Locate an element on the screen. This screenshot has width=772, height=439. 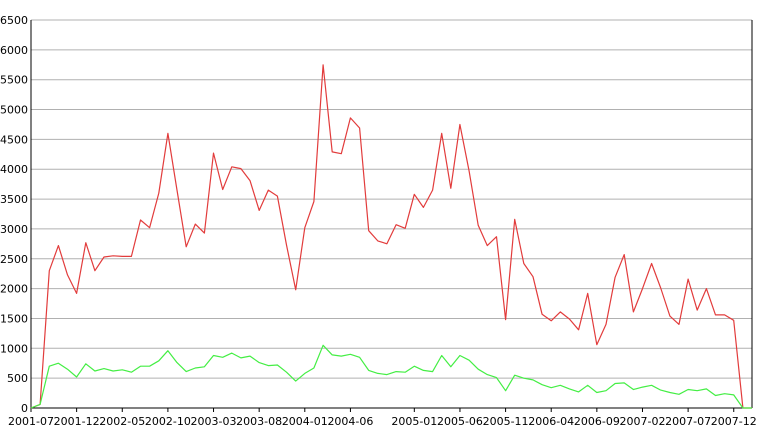
x-tick-label: 2007-12 is located at coordinates (734, 421).